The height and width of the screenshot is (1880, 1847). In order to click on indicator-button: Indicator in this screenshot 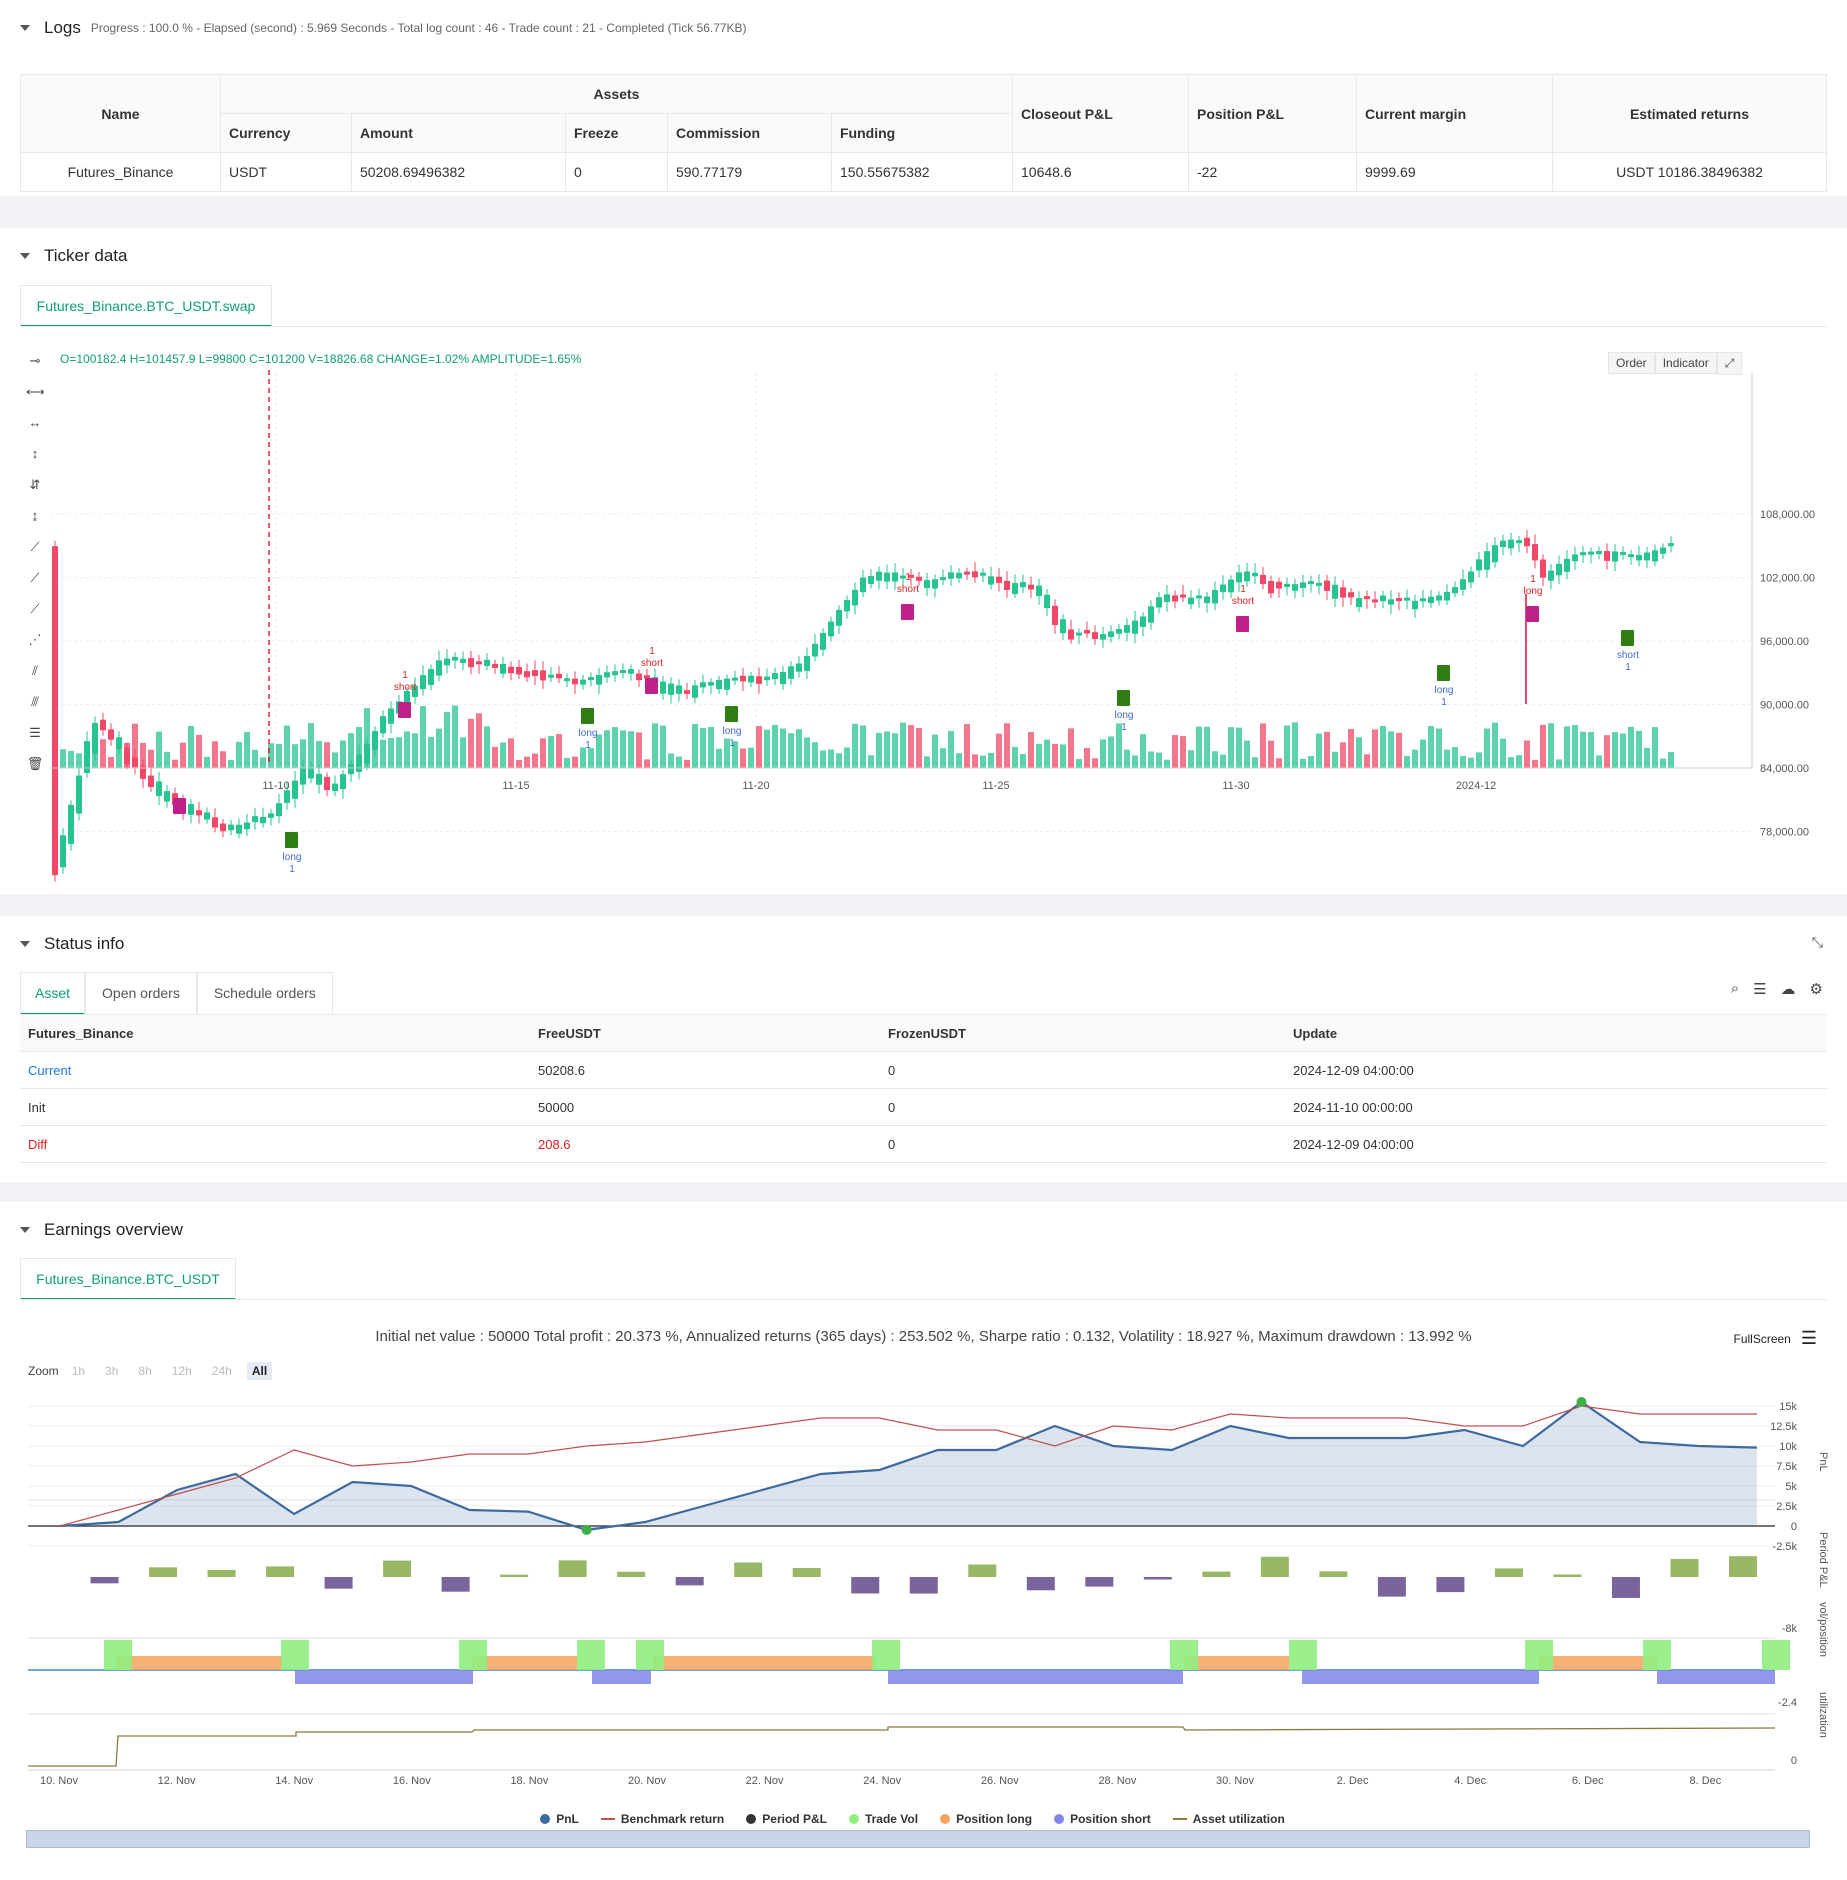, I will do `click(1685, 363)`.